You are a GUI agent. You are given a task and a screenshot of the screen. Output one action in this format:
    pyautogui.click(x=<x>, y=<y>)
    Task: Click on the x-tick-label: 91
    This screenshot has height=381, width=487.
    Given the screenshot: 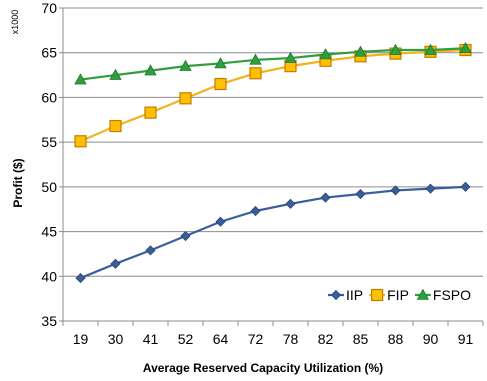 What is the action you would take?
    pyautogui.click(x=466, y=339)
    